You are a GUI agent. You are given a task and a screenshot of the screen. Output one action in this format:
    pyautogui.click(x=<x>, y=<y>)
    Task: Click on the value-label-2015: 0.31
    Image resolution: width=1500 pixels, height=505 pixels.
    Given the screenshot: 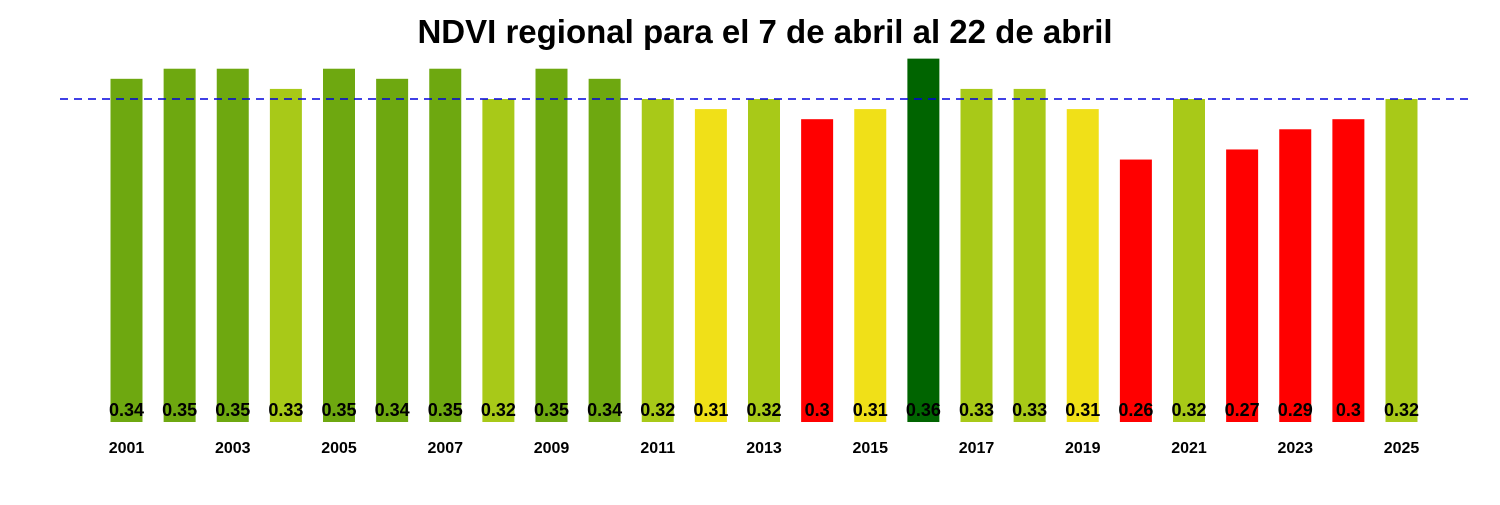 What is the action you would take?
    pyautogui.click(x=870, y=410)
    